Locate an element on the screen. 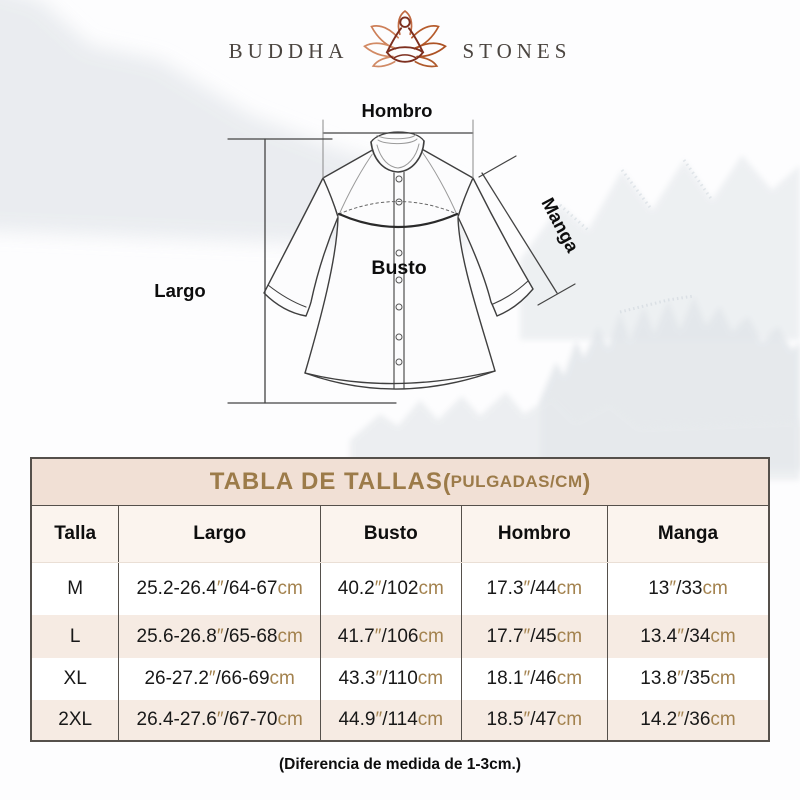  measure-cell: 18.5″/47cm is located at coordinates (534, 720).